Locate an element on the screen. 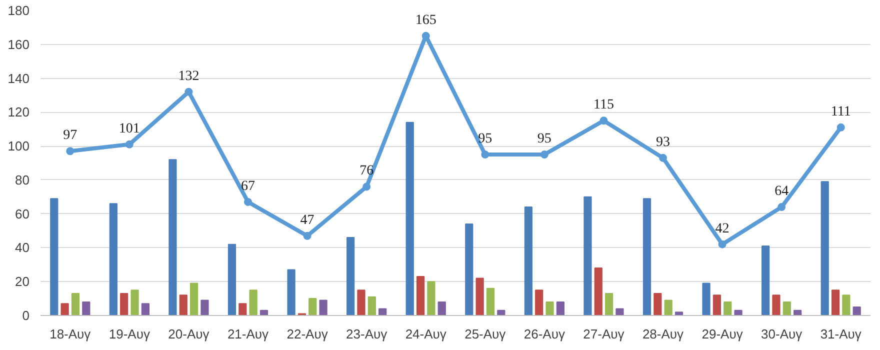  y-tick-label: 180 is located at coordinates (19, 10).